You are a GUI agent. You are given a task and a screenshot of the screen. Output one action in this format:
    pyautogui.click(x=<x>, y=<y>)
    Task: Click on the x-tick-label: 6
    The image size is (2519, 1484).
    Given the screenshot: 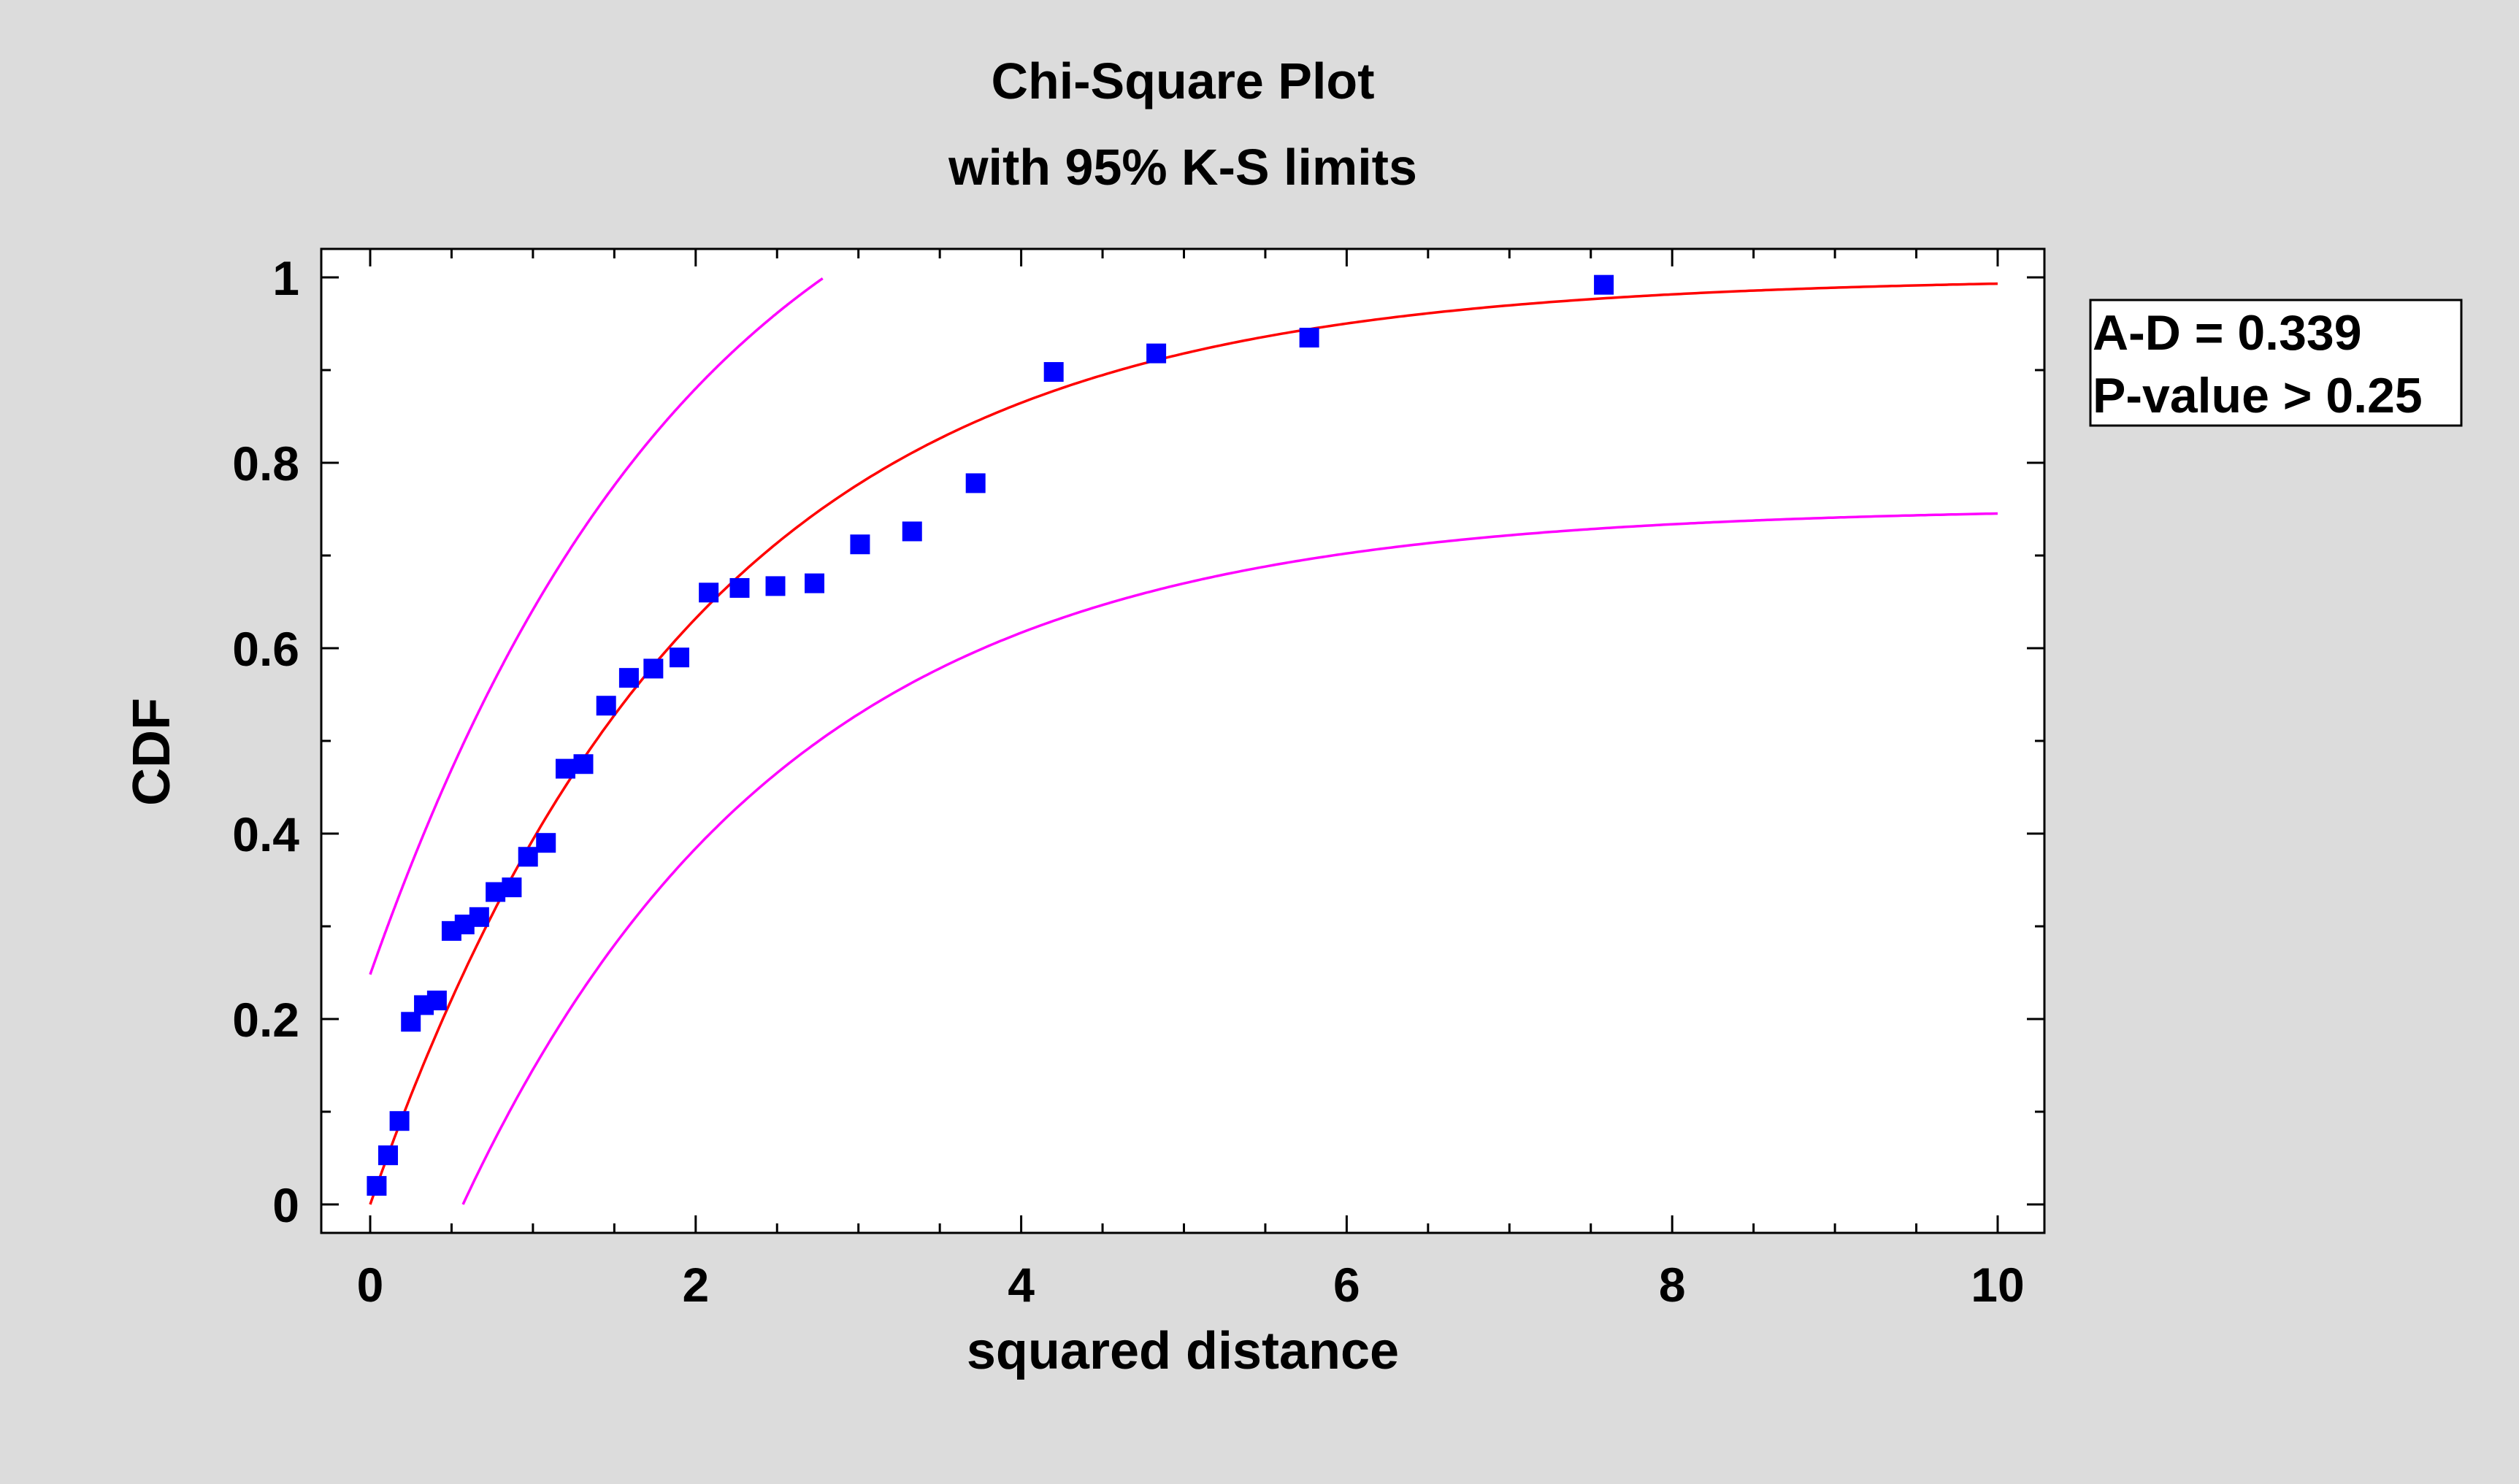 What is the action you would take?
    pyautogui.click(x=1346, y=1285)
    